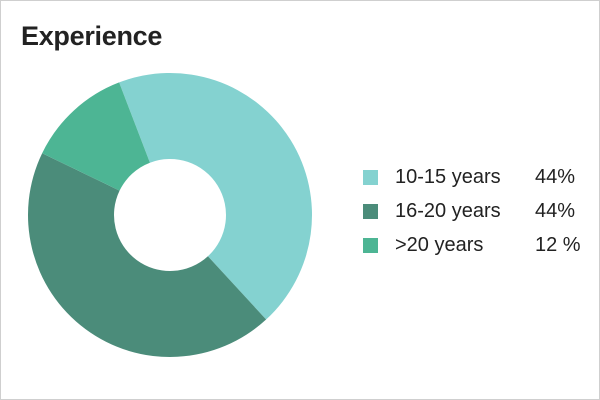 Image resolution: width=600 pixels, height=400 pixels. Describe the element at coordinates (448, 211) in the screenshot. I see `legend-label: 16-20 years` at that location.